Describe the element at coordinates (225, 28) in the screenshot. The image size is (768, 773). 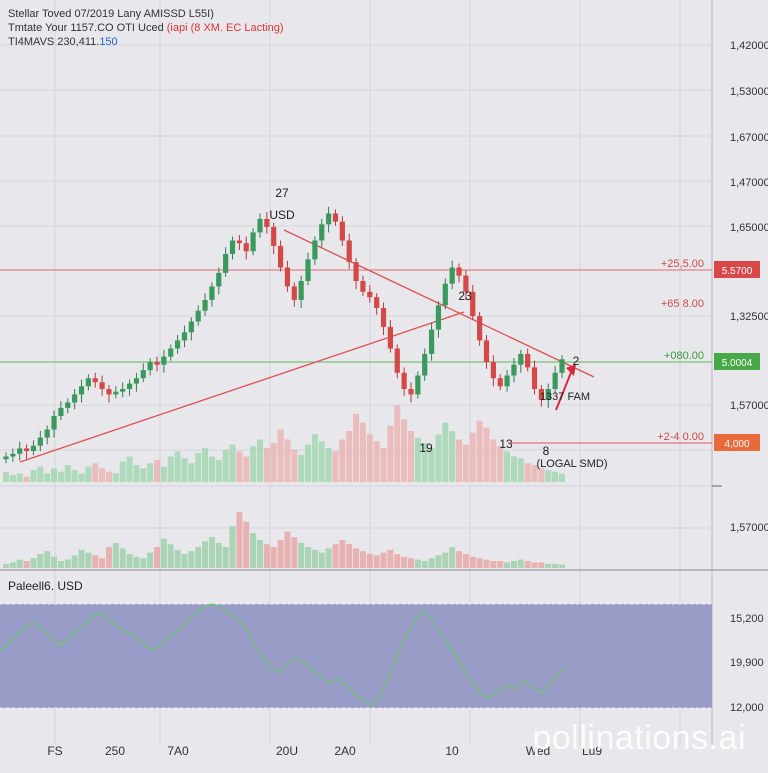
I see `header-line-2-note: (iapi (8 XM. EC Lacting)` at that location.